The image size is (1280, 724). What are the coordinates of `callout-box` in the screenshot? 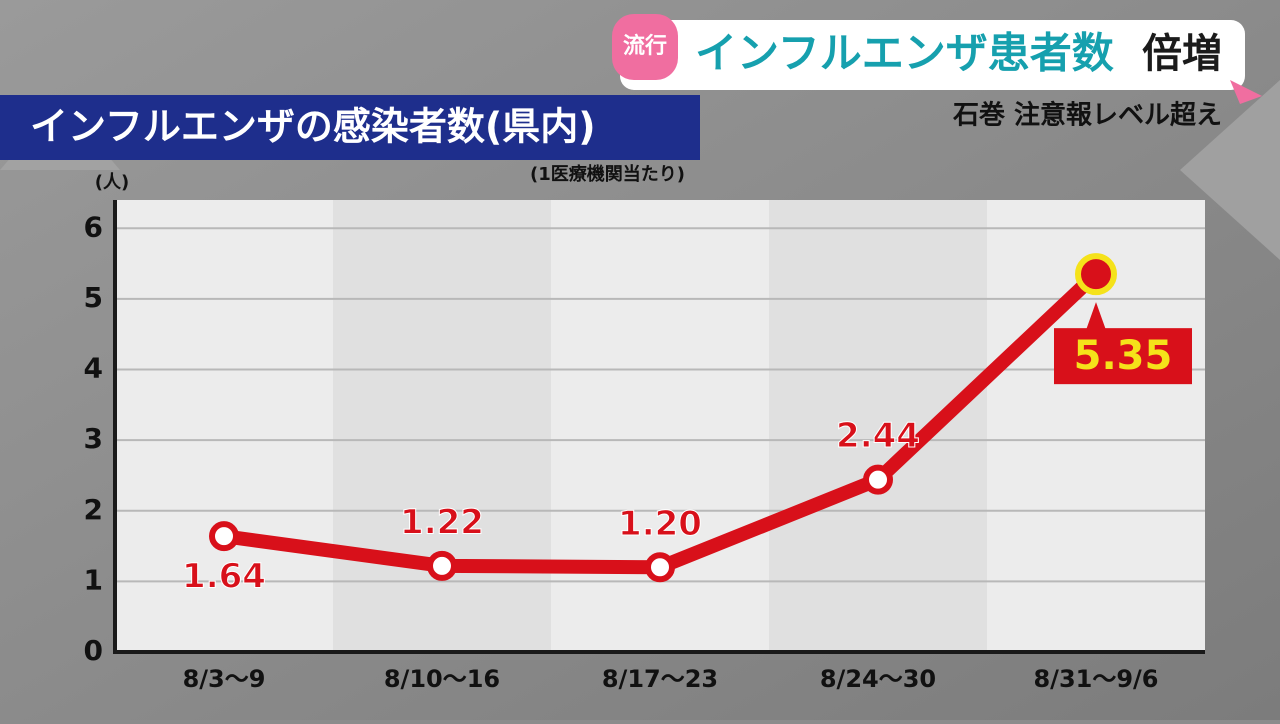 It's located at (1123, 356).